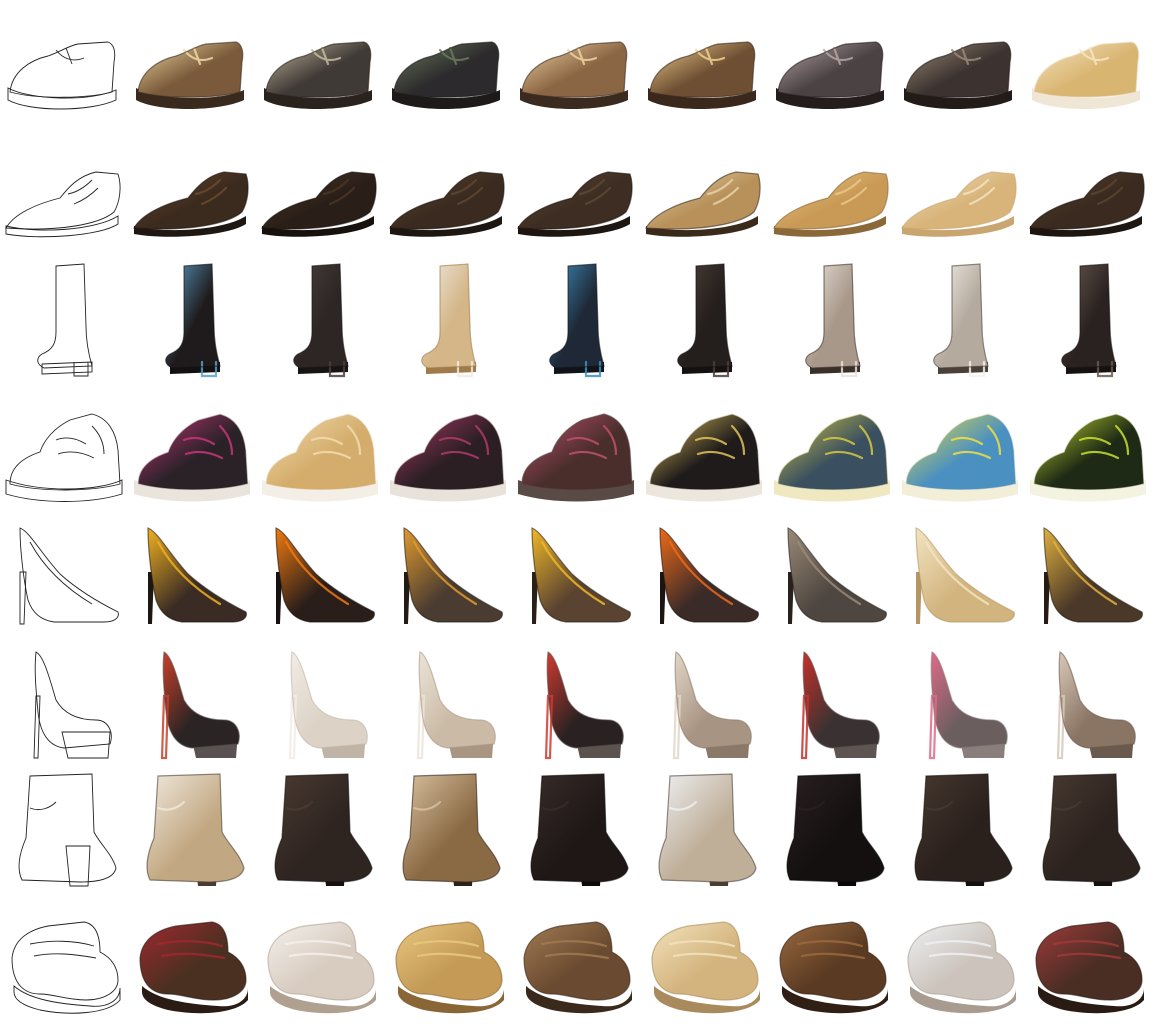  I want to click on edge-sketch-stiletto-pump, so click(64, 576).